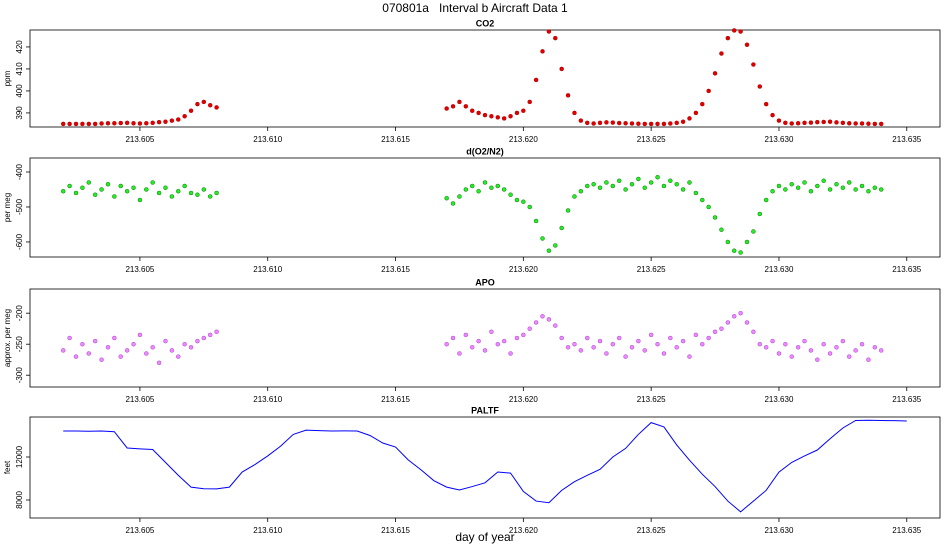  What do you see at coordinates (19, 375) in the screenshot?
I see `y-tick-label: -300` at bounding box center [19, 375].